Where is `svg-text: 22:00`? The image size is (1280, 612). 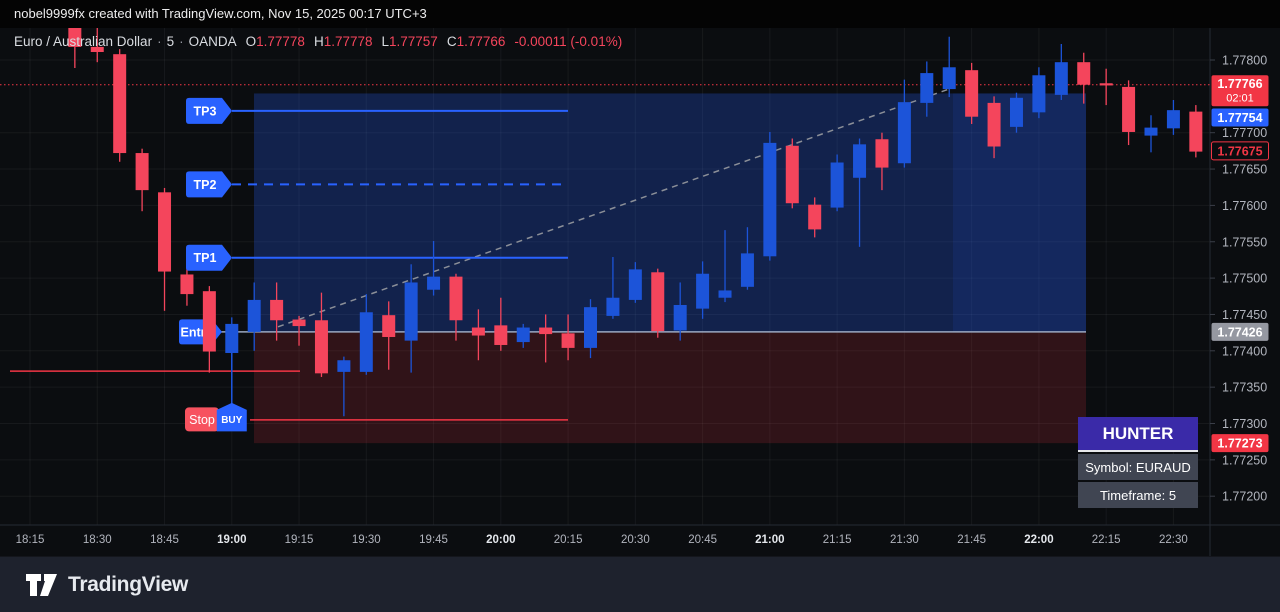
svg-text: 22:00 is located at coordinates (1038, 540).